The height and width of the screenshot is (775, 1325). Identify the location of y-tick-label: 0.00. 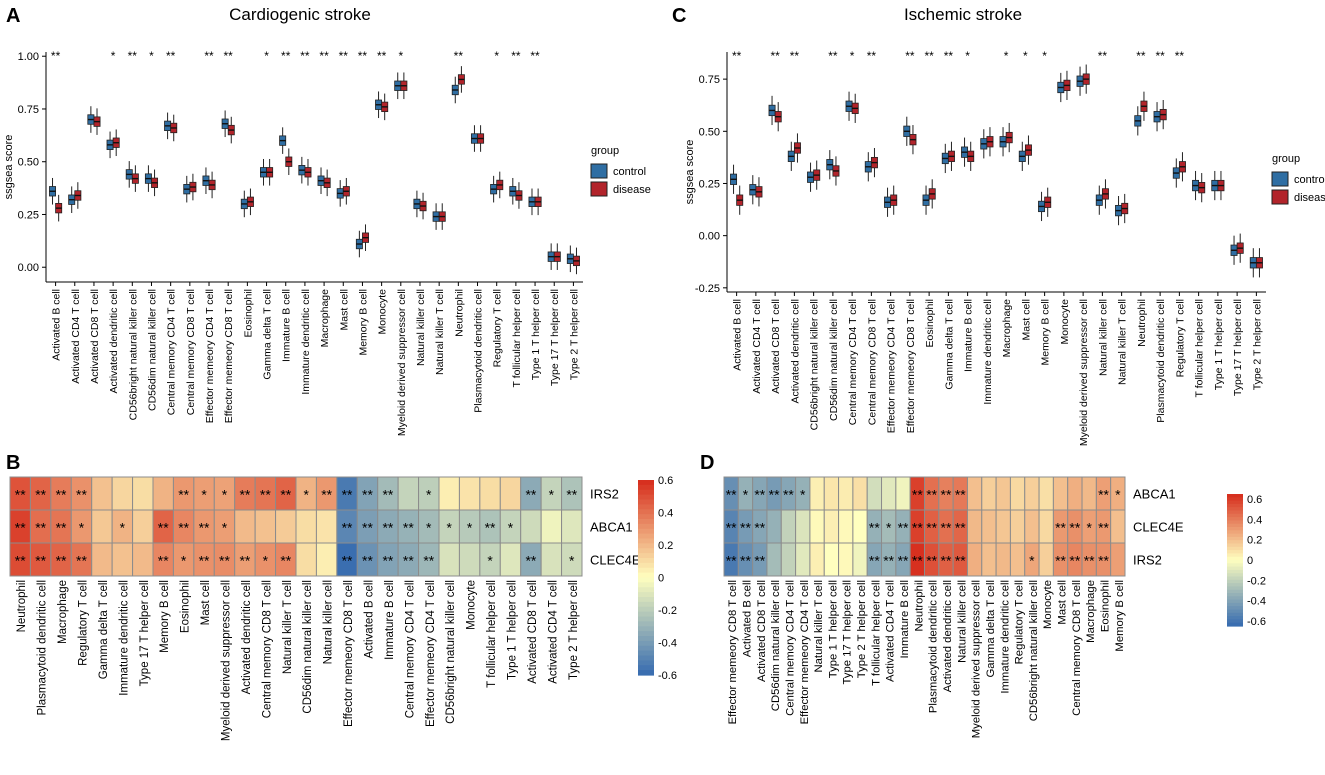
(709, 237).